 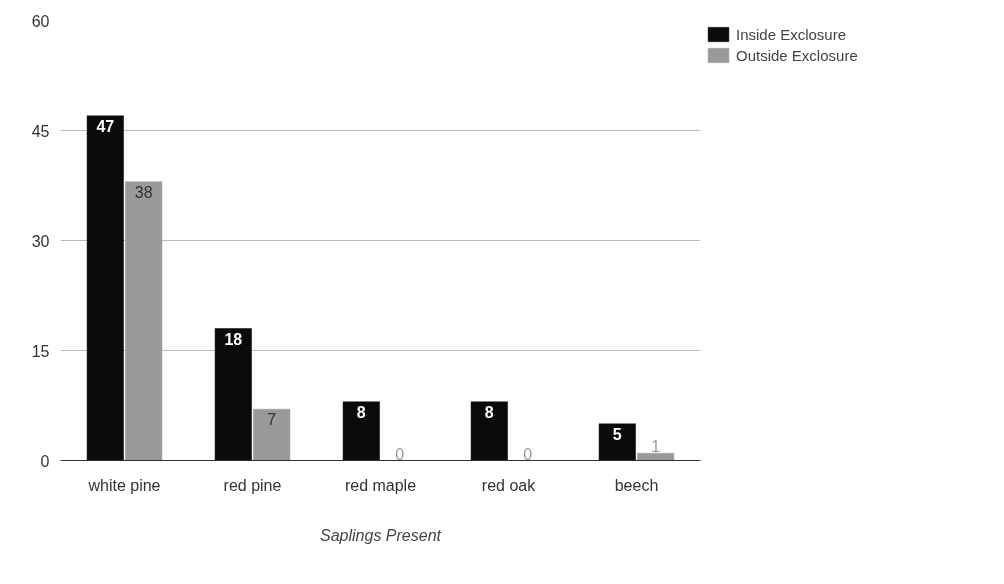 What do you see at coordinates (40, 241) in the screenshot?
I see `y-tick-label: 30` at bounding box center [40, 241].